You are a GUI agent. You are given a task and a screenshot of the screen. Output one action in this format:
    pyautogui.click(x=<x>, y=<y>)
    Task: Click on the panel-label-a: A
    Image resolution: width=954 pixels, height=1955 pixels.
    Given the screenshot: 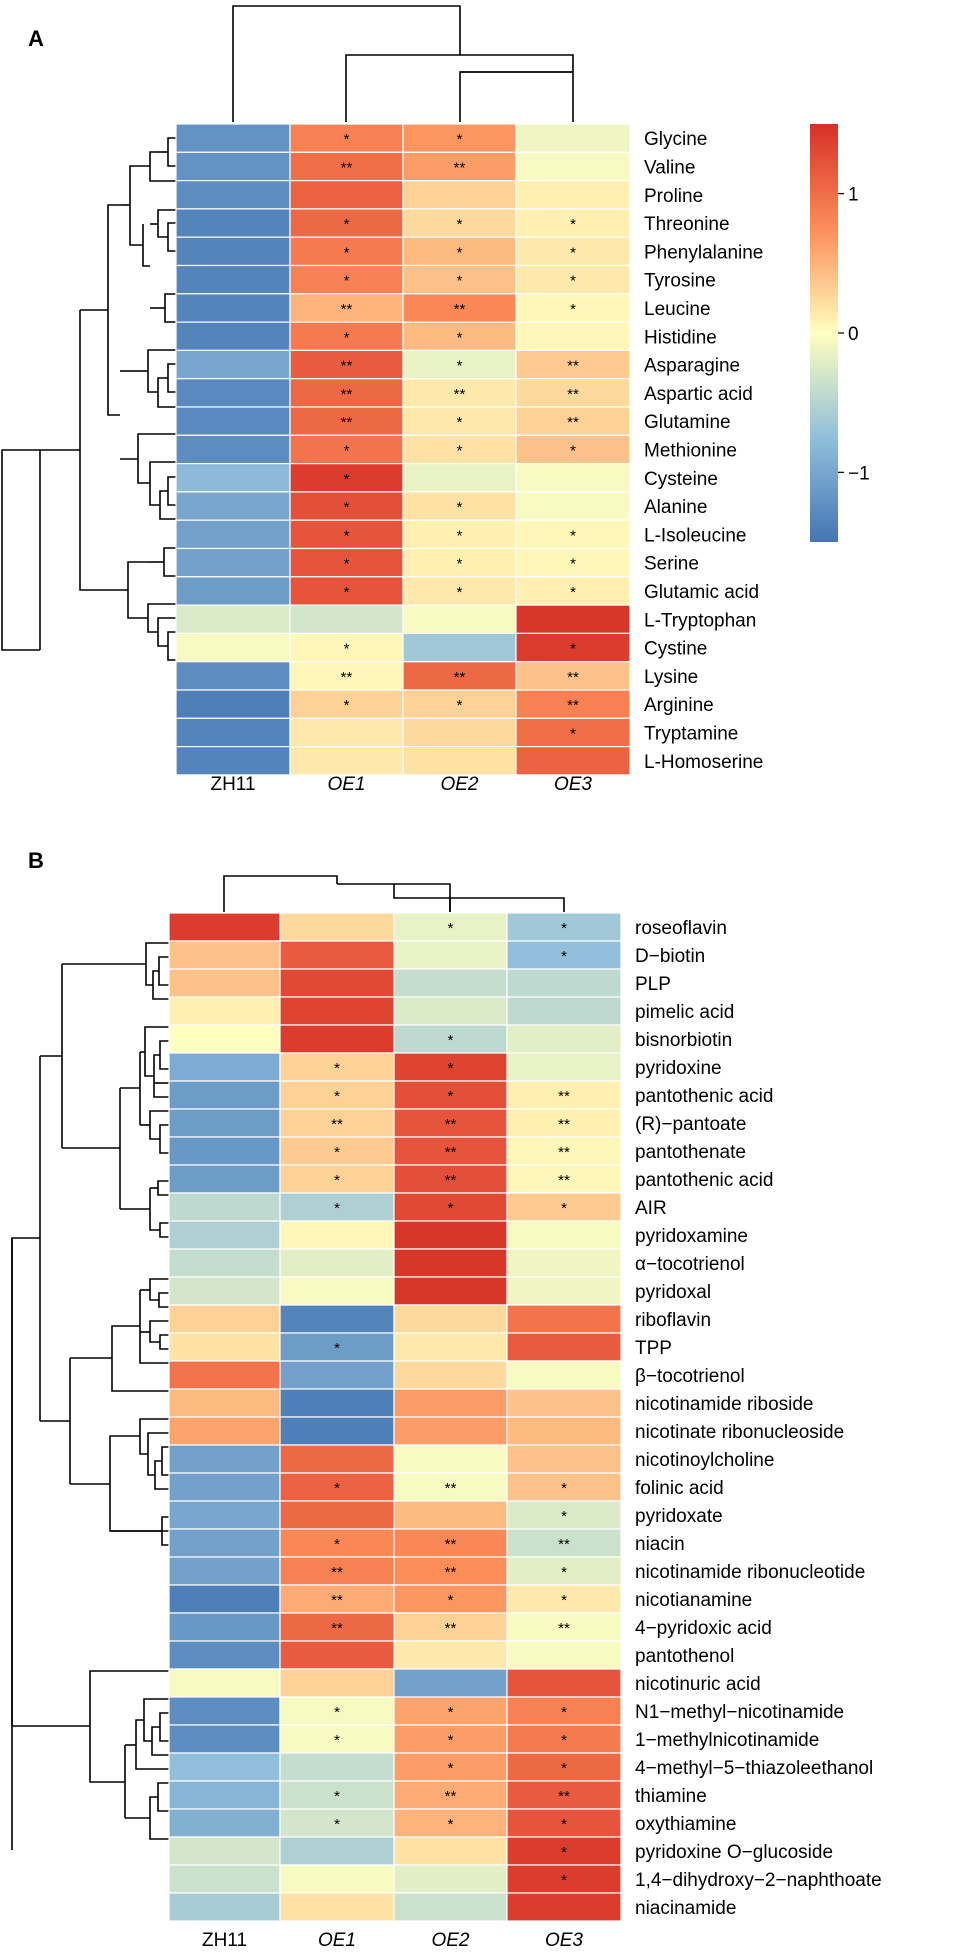 What is the action you would take?
    pyautogui.click(x=36, y=38)
    